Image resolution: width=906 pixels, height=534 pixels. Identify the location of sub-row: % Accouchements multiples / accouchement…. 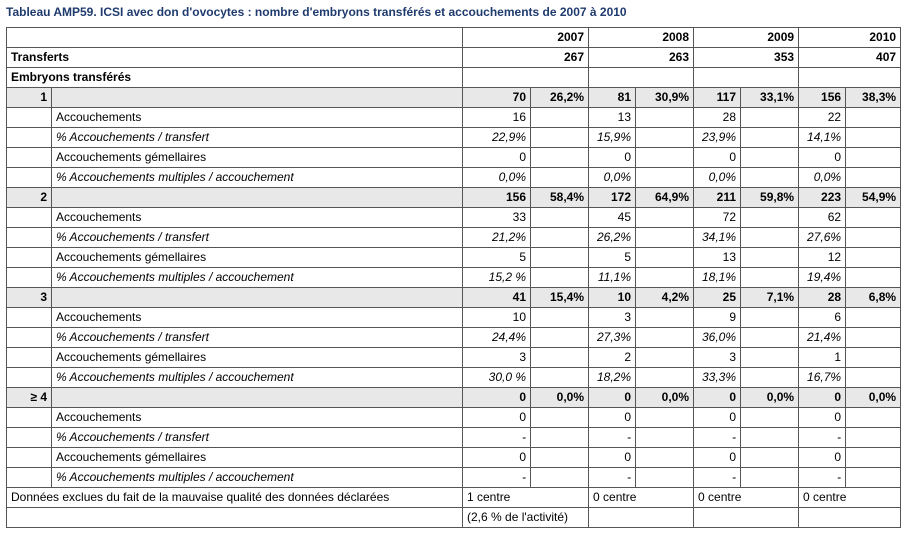
(454, 277).